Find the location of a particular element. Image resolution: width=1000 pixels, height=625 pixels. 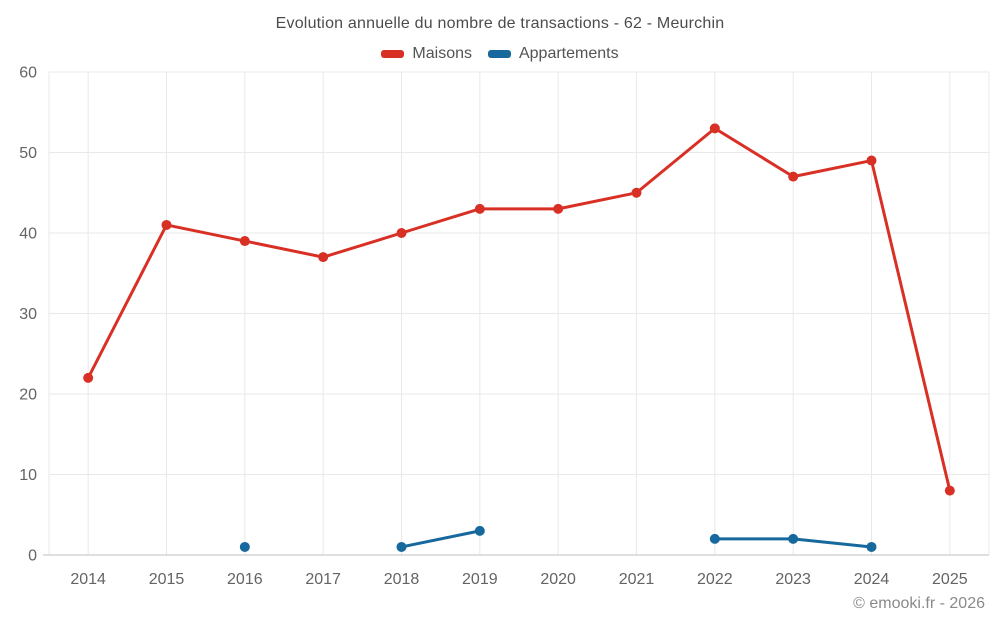

y-axis-tick-label: 10 is located at coordinates (28, 475).